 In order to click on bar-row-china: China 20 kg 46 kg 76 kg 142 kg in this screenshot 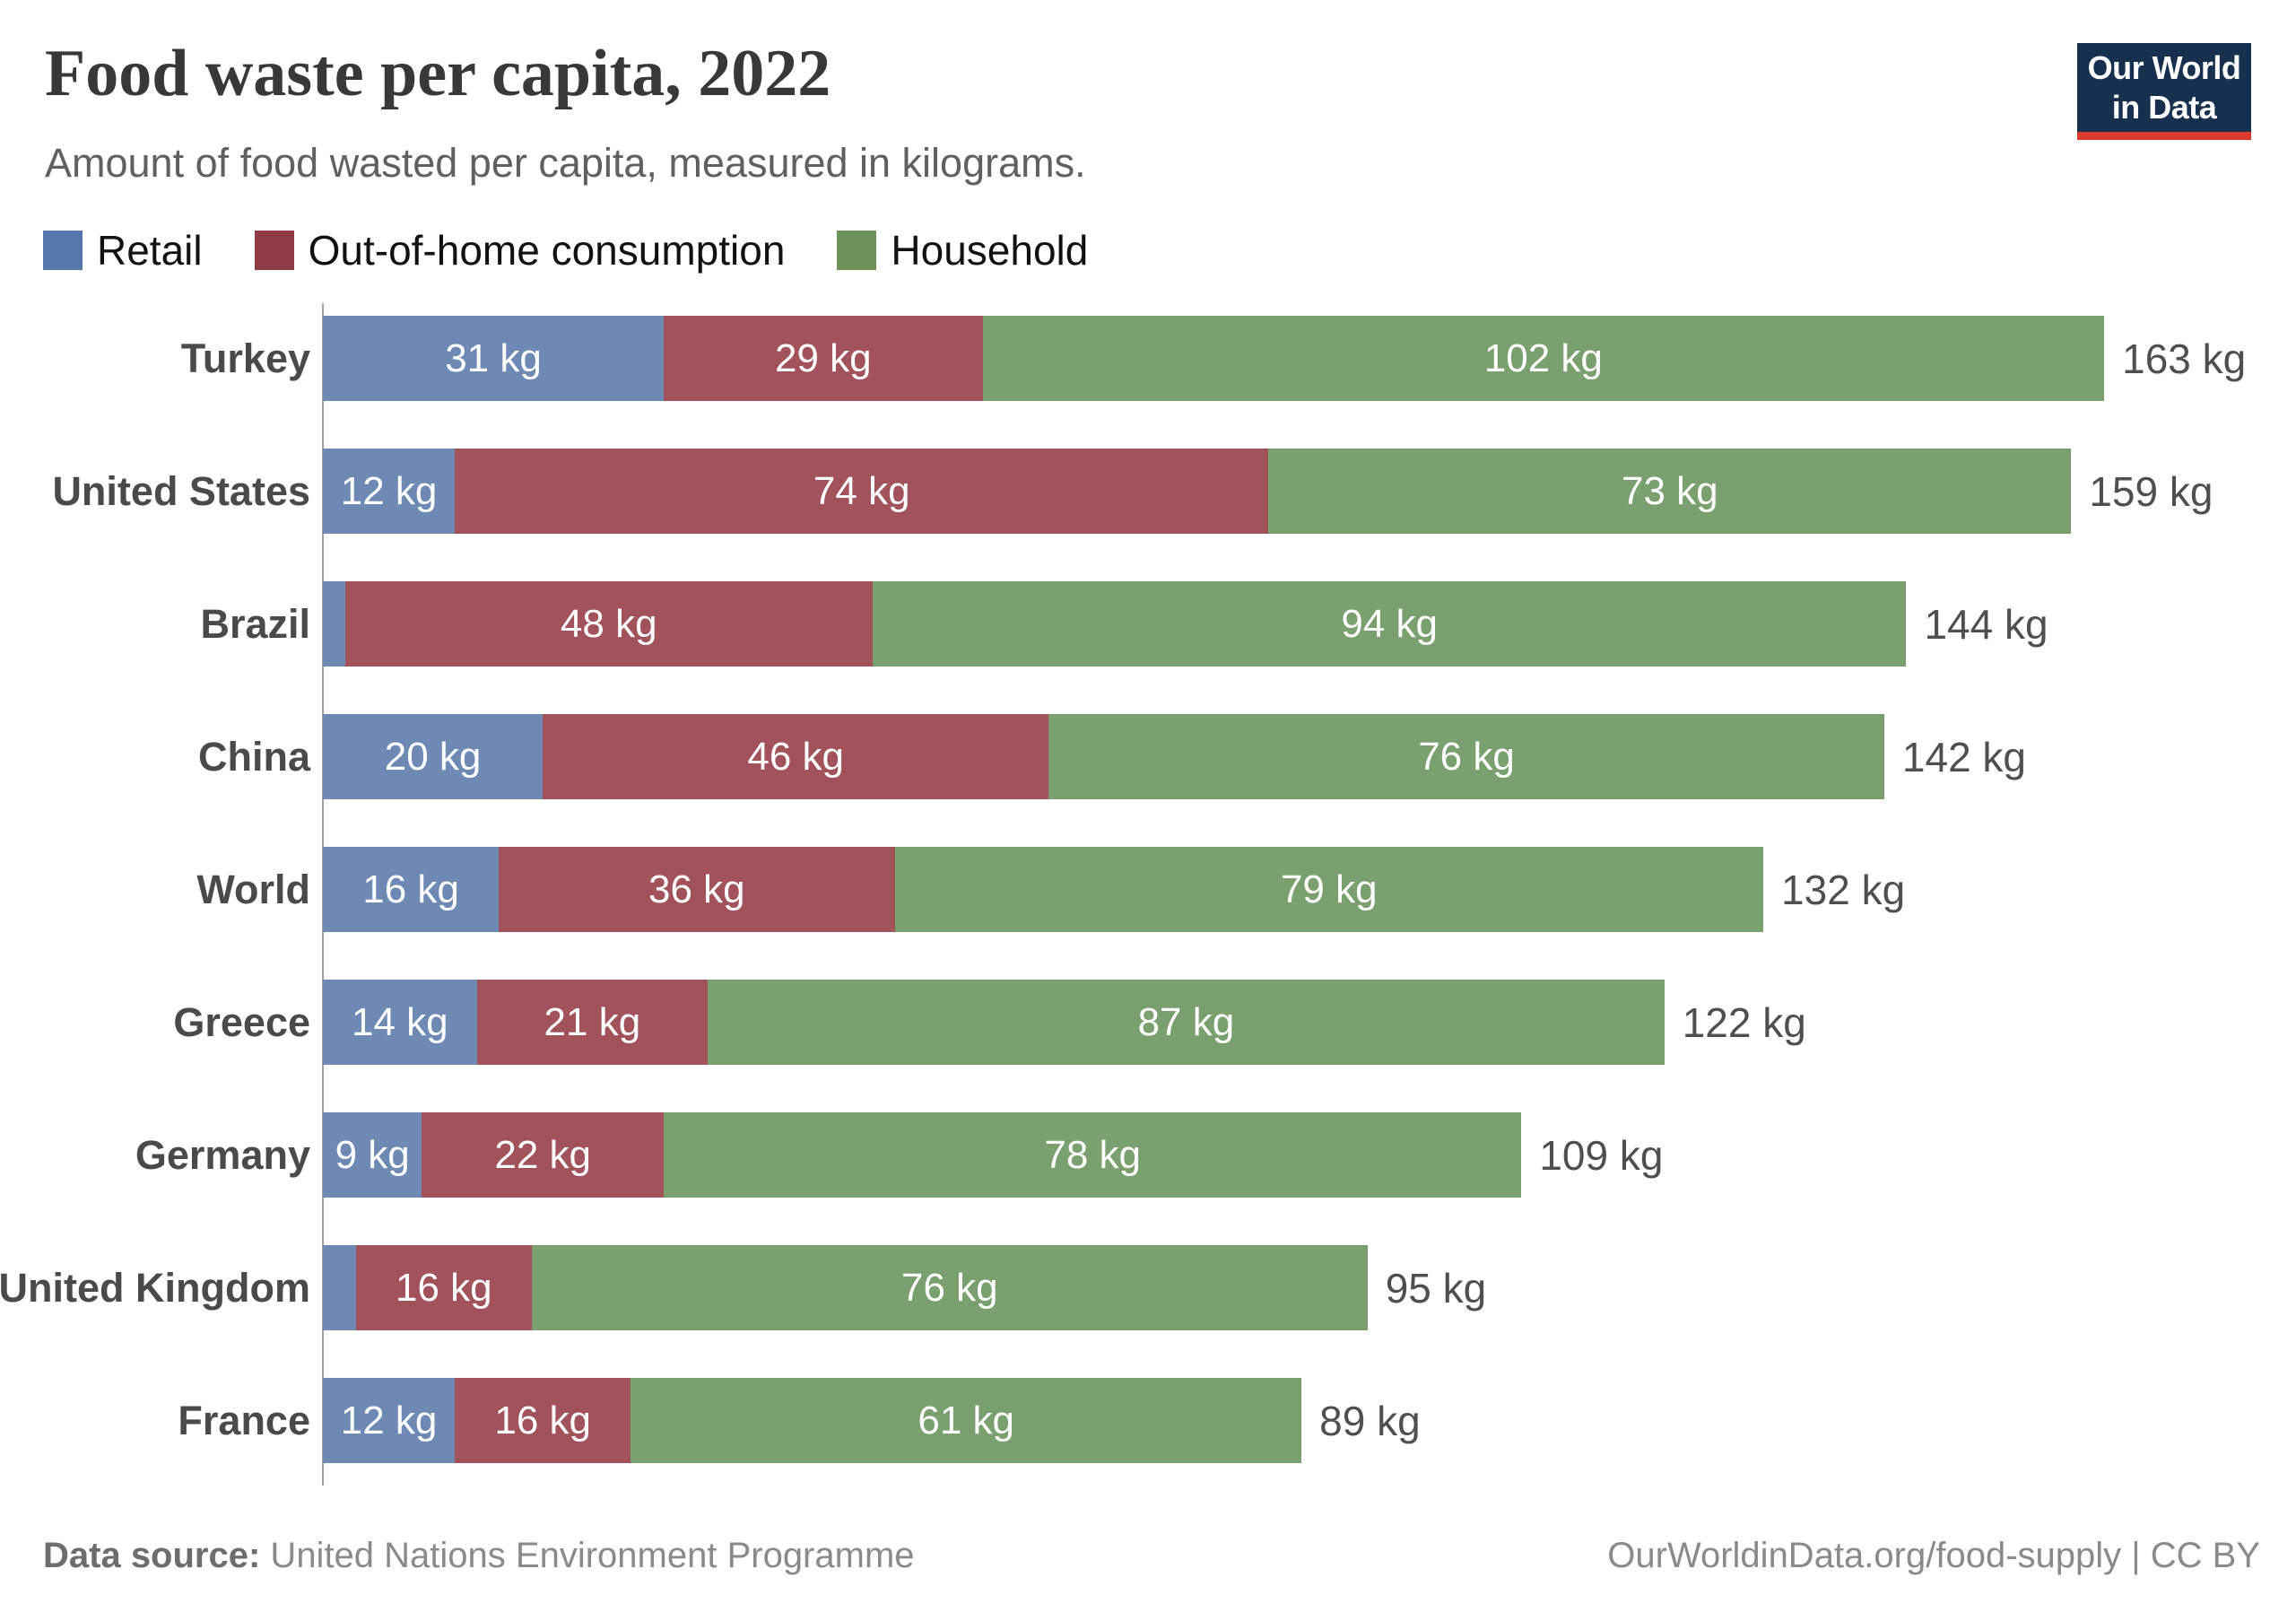, I will do `click(1148, 756)`.